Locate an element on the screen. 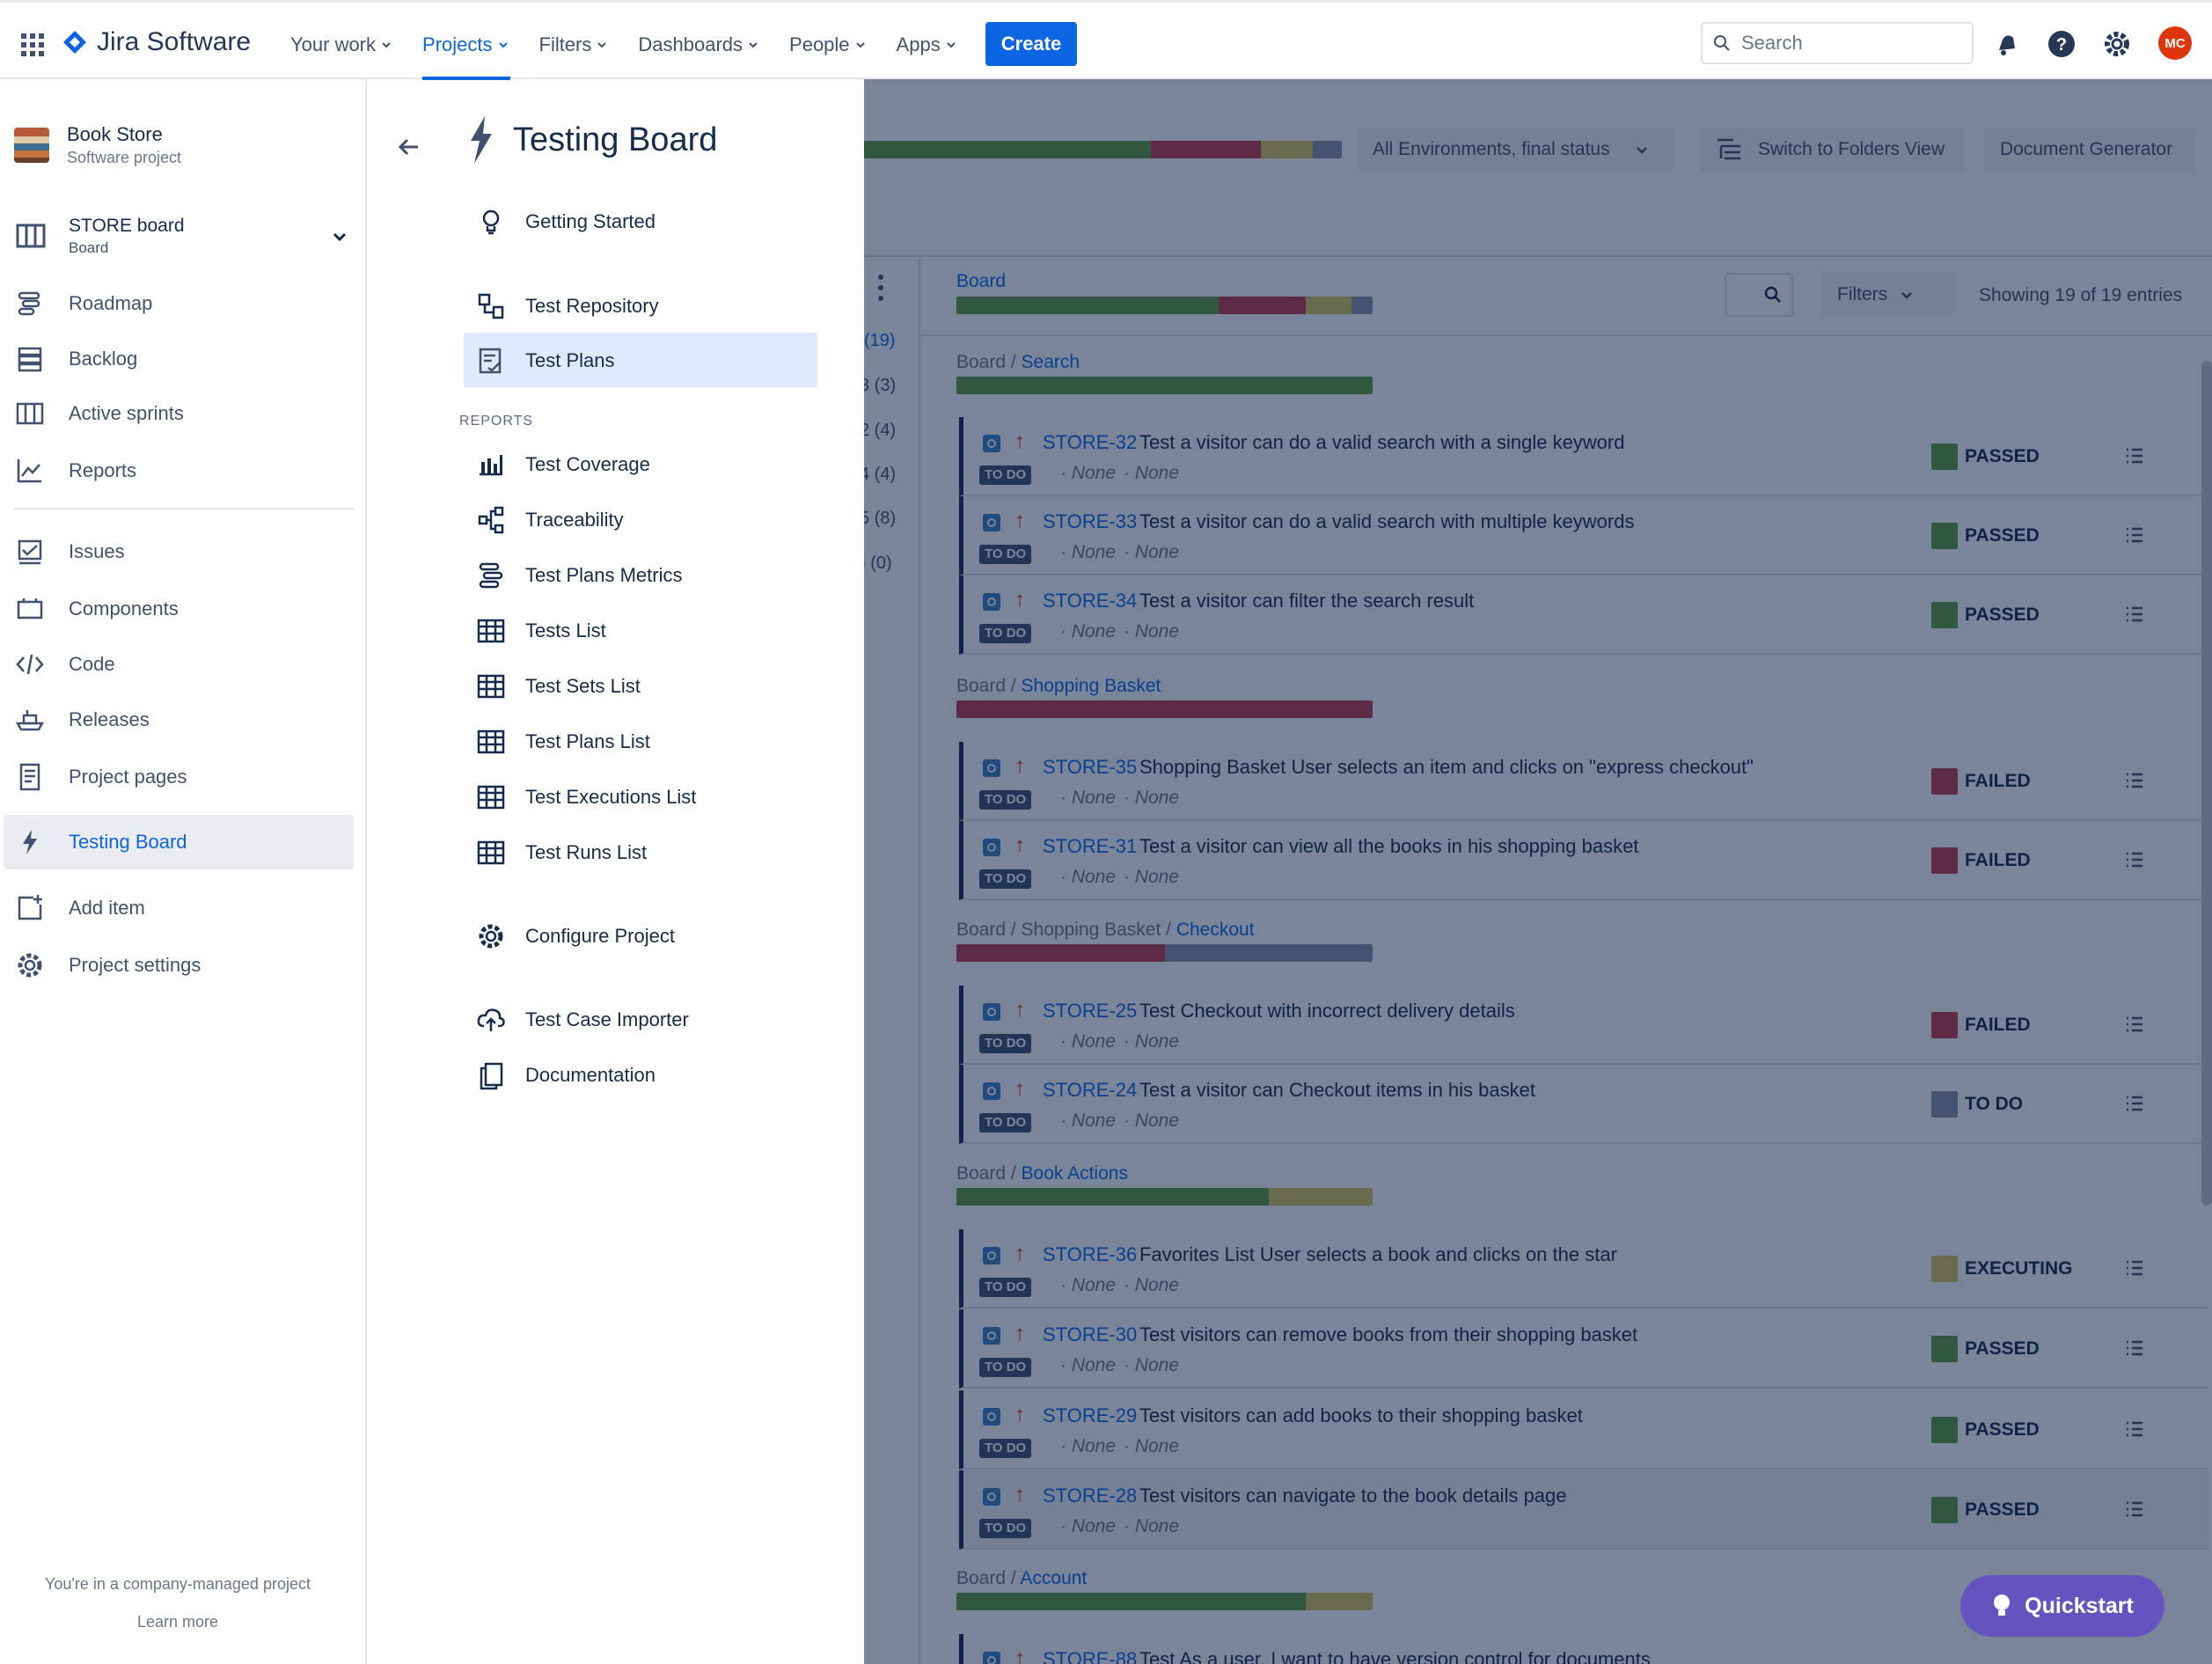 Image resolution: width=2212 pixels, height=1664 pixels. group-link: Checkout is located at coordinates (1215, 930).